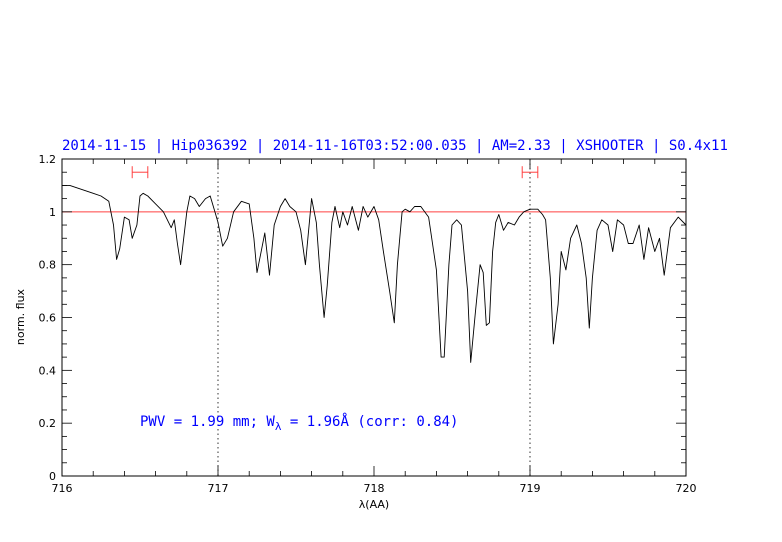 This screenshot has width=782, height=542. What do you see at coordinates (48, 318) in the screenshot?
I see `y-tick-label: 0.6` at bounding box center [48, 318].